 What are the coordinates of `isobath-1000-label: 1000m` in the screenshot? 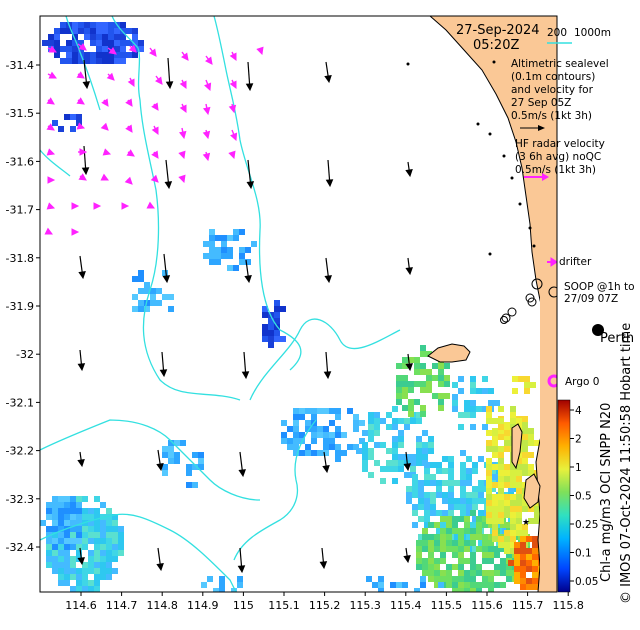 It's located at (592, 33).